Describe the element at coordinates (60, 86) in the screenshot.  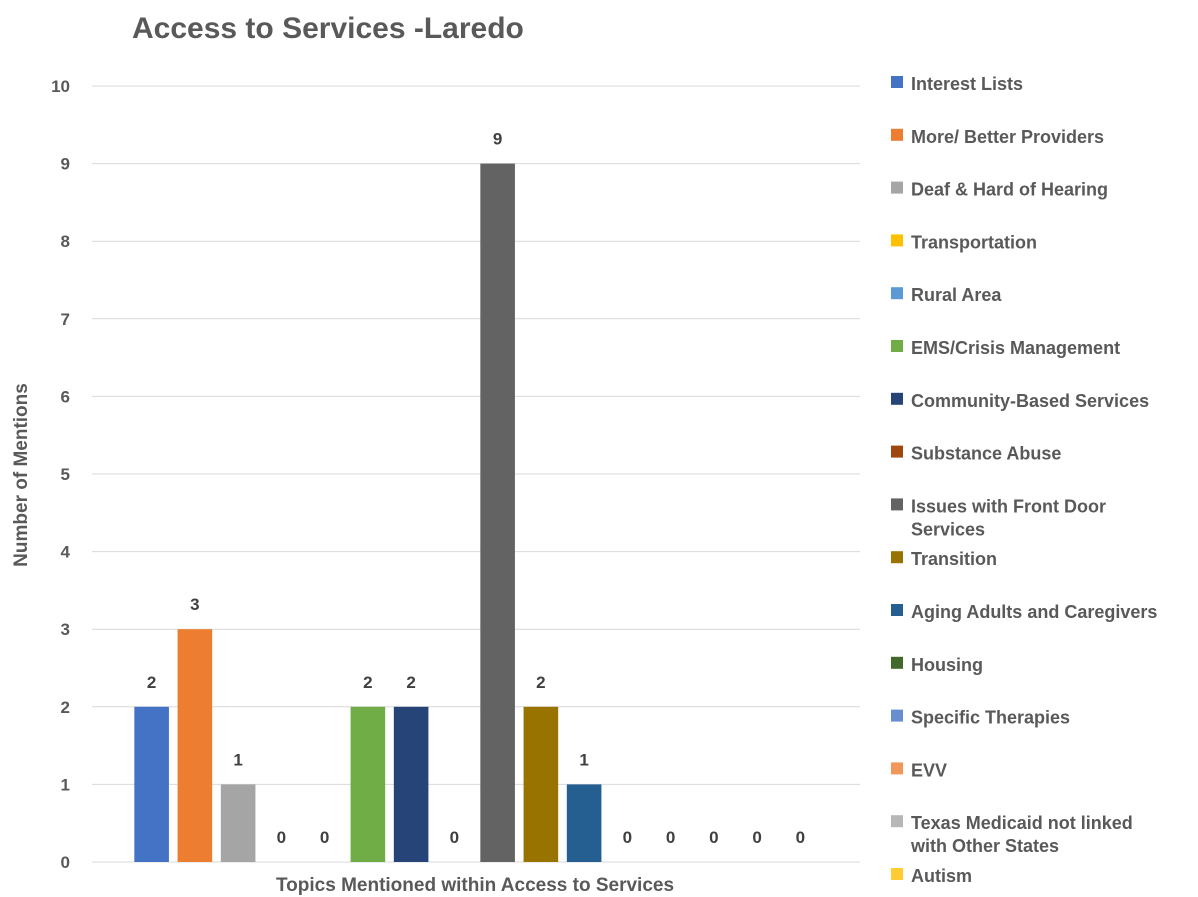
I see `y-tick-label: 10` at that location.